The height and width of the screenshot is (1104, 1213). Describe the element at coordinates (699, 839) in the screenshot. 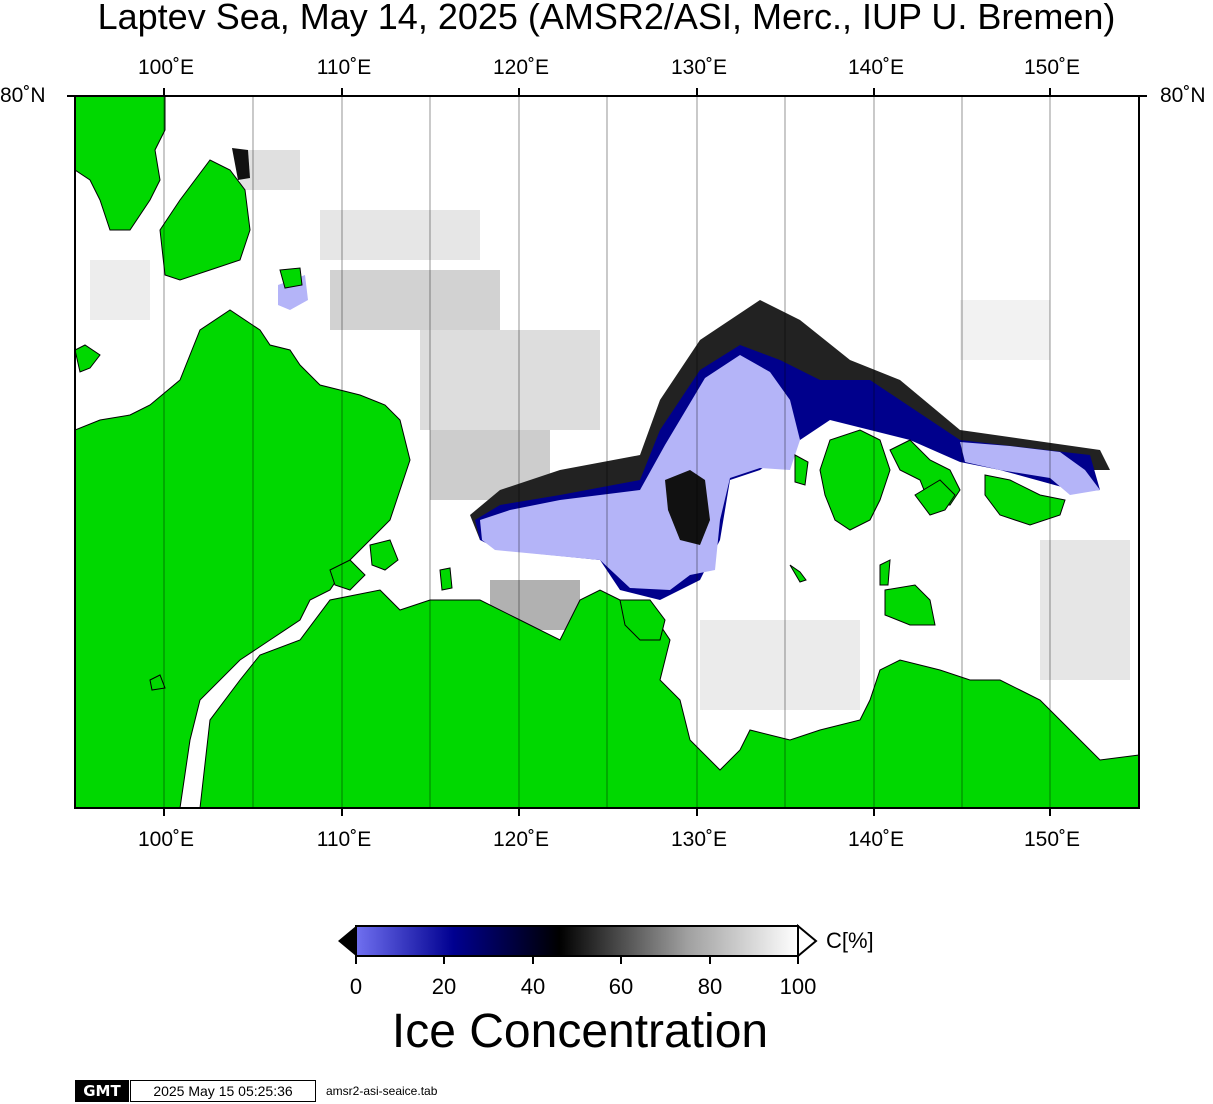

I see `lon-label-bottom-130: 130˚E` at that location.